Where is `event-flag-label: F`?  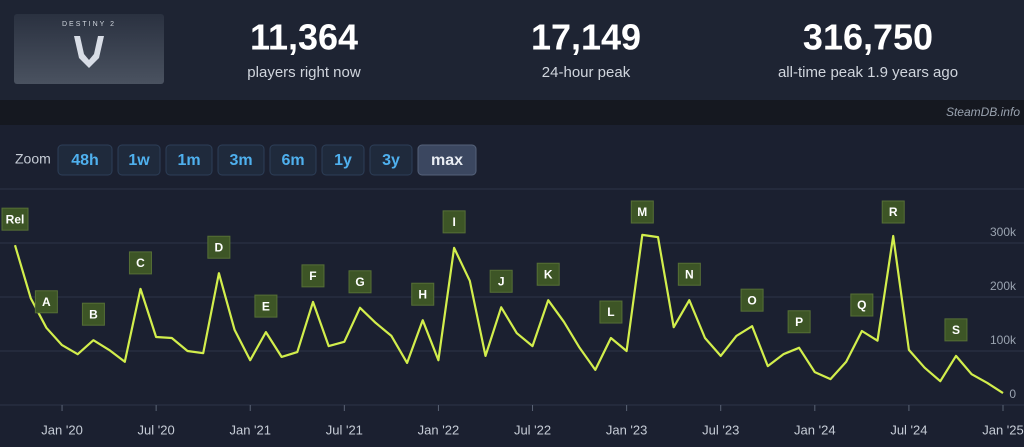
event-flag-label: F is located at coordinates (312, 276).